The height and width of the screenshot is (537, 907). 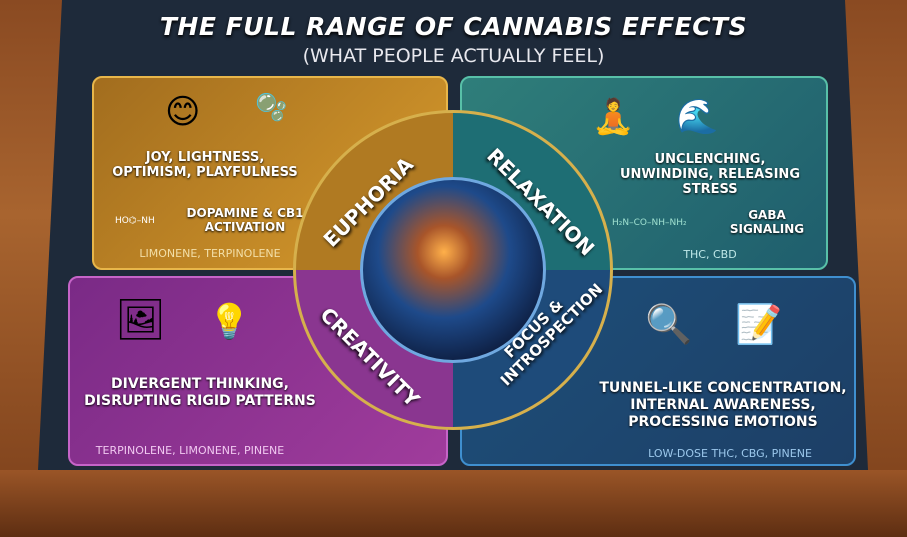 What do you see at coordinates (453, 503) in the screenshot?
I see `table` at bounding box center [453, 503].